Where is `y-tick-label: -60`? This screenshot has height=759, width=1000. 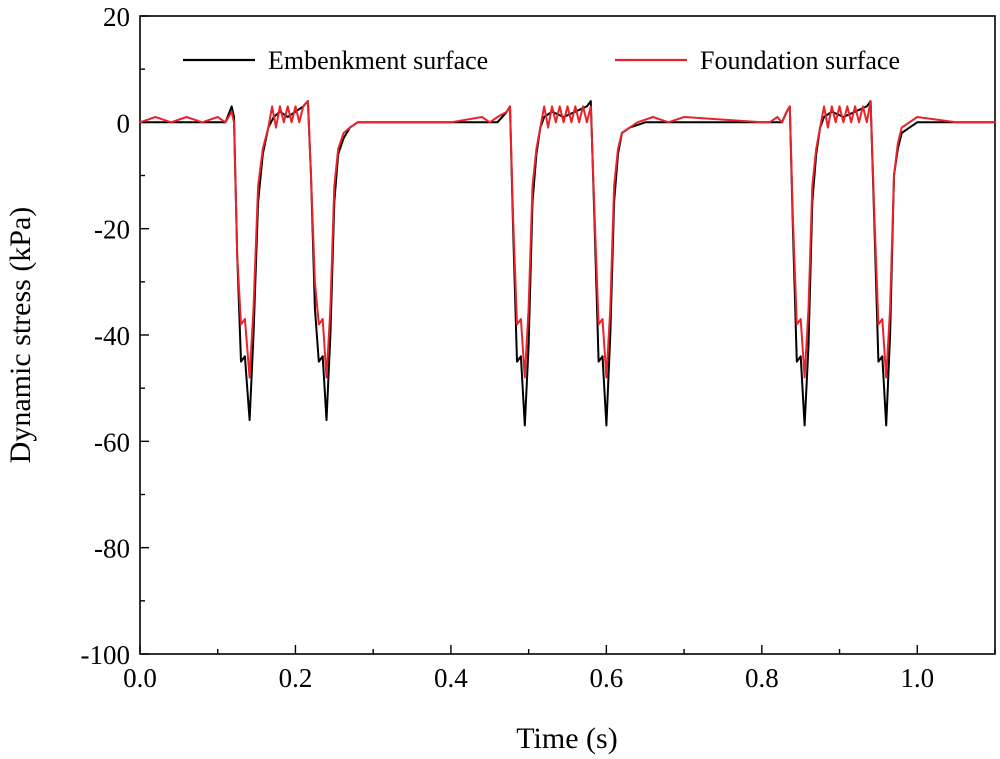 y-tick-label: -60 is located at coordinates (112, 442).